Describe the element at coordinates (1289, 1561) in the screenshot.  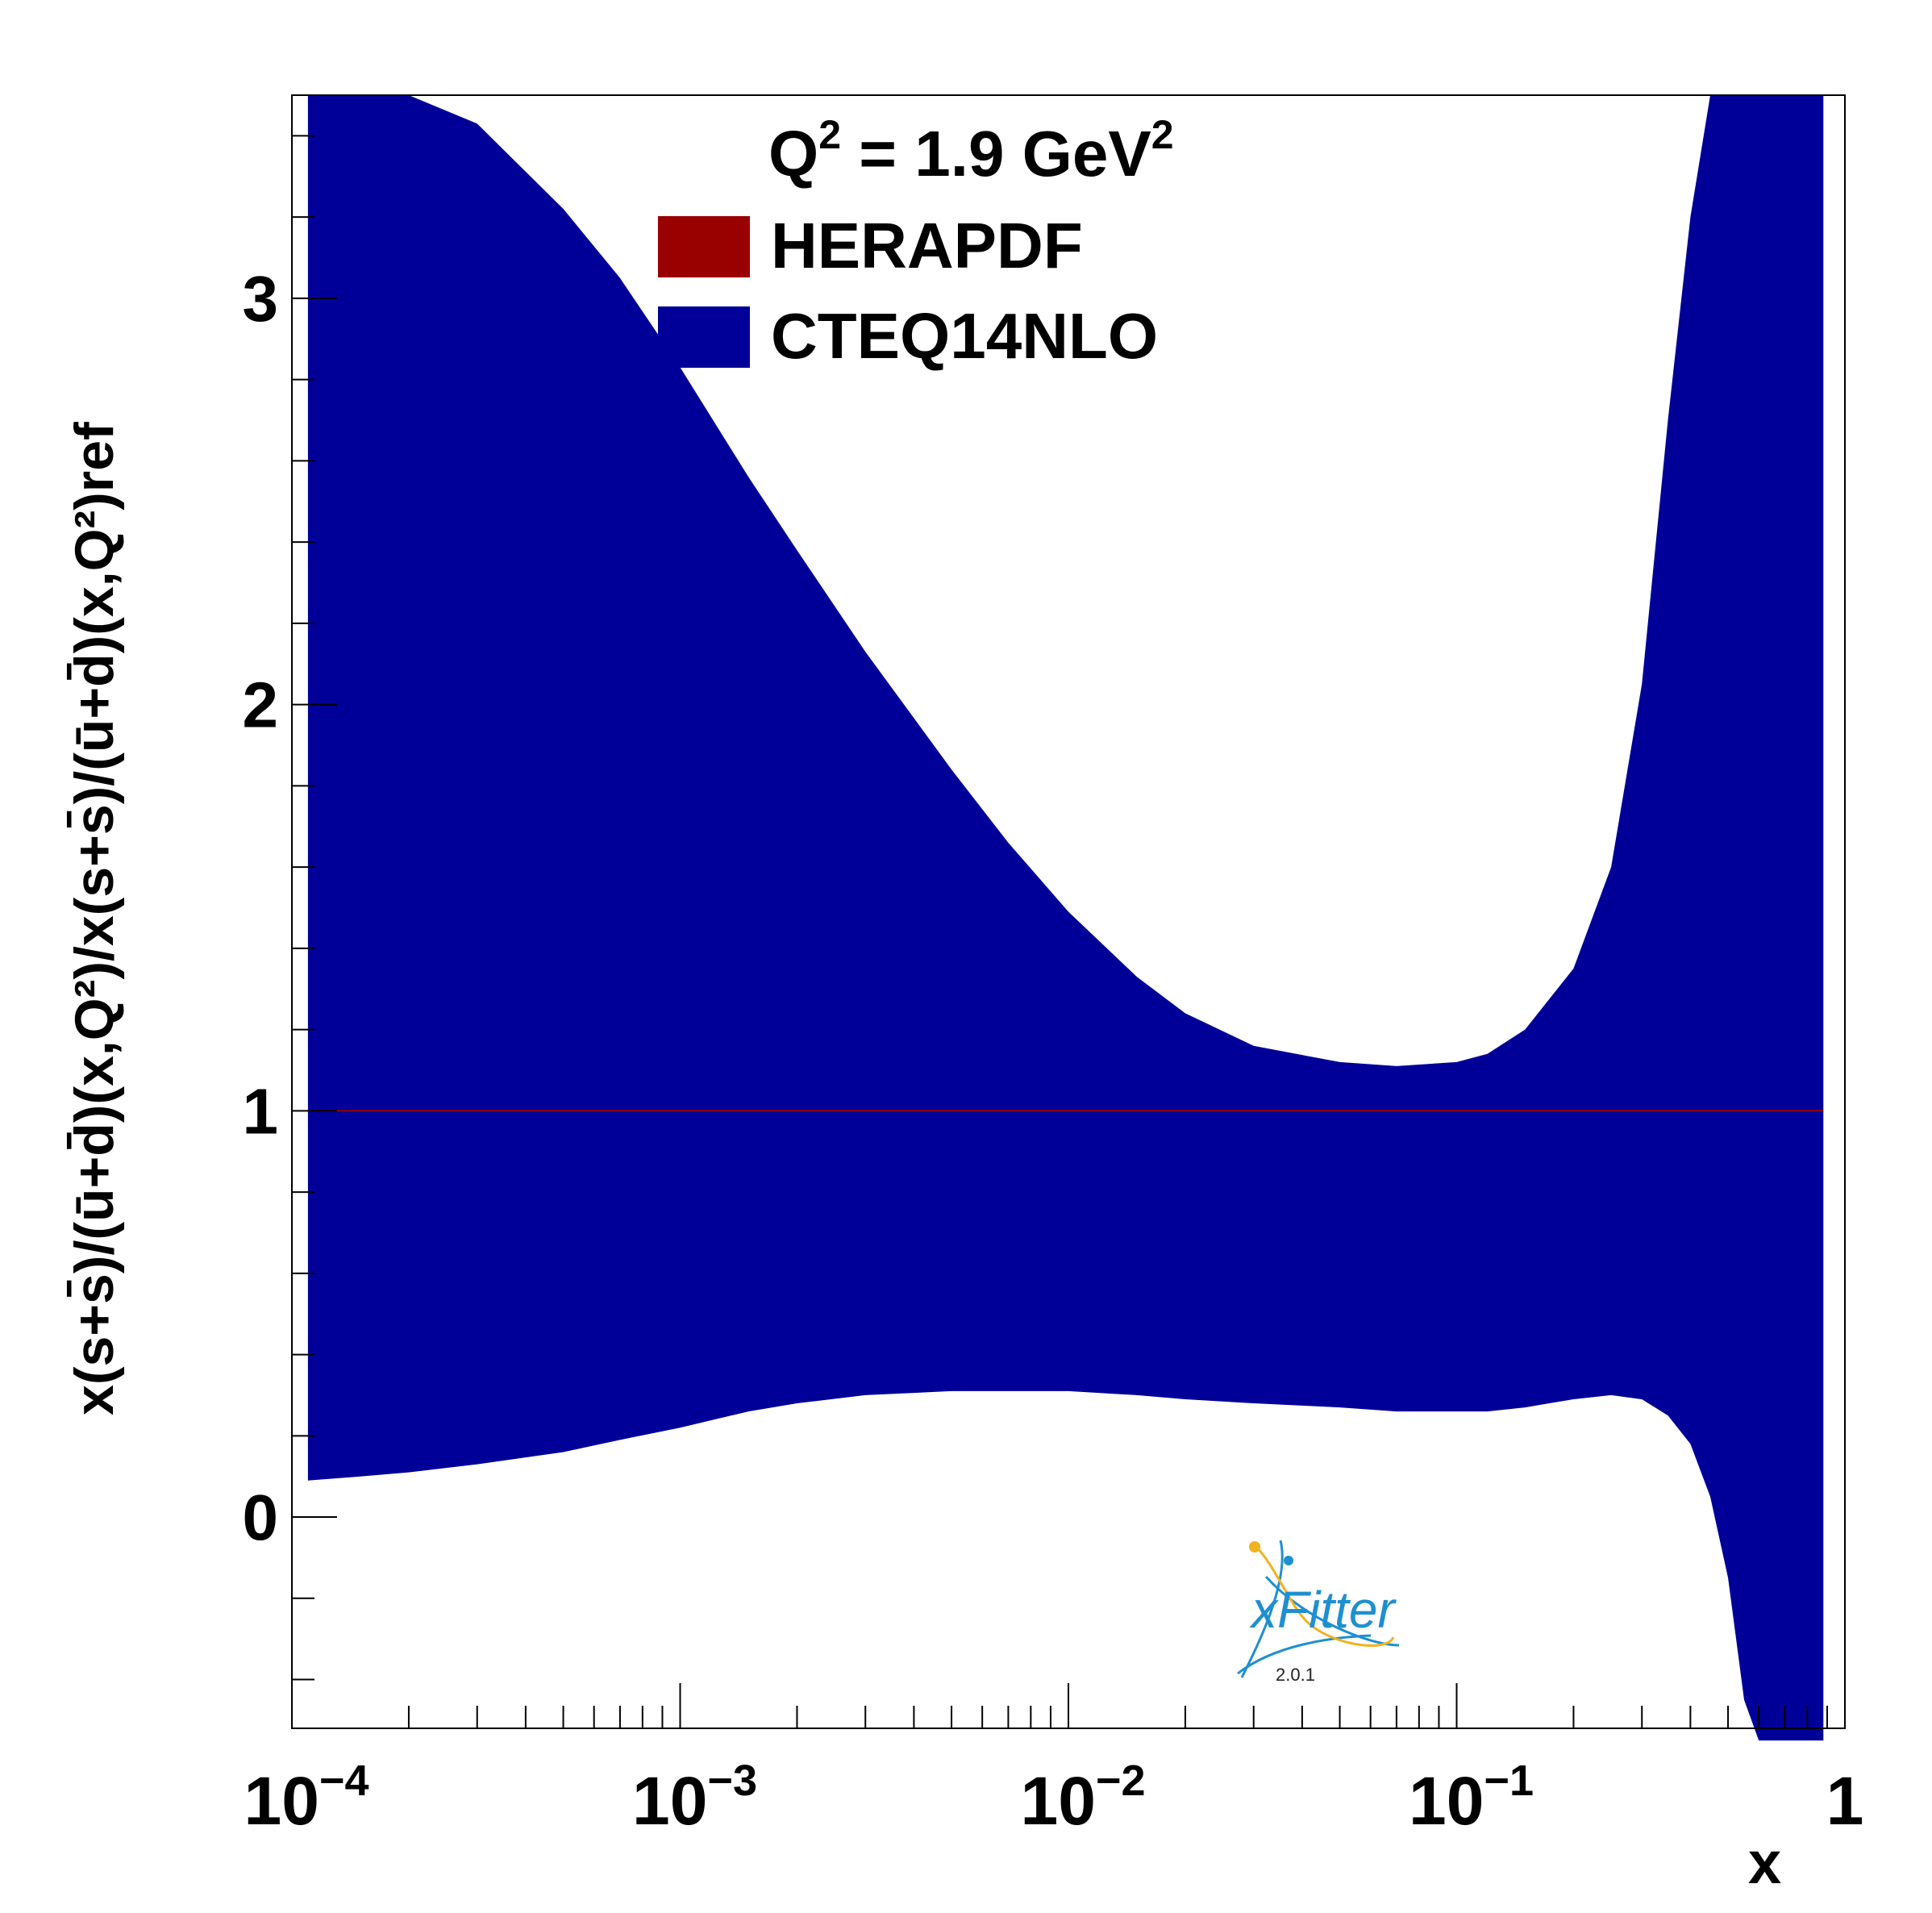
I see `logo-dot-blue-icon` at that location.